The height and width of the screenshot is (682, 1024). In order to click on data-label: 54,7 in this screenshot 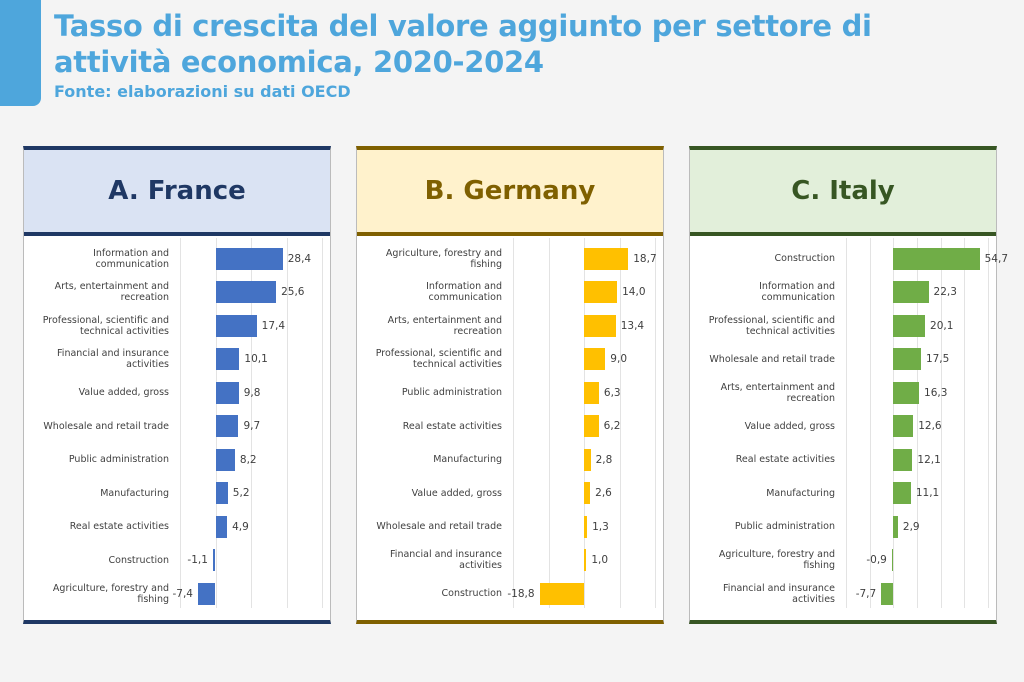, I will do `click(996, 258)`.